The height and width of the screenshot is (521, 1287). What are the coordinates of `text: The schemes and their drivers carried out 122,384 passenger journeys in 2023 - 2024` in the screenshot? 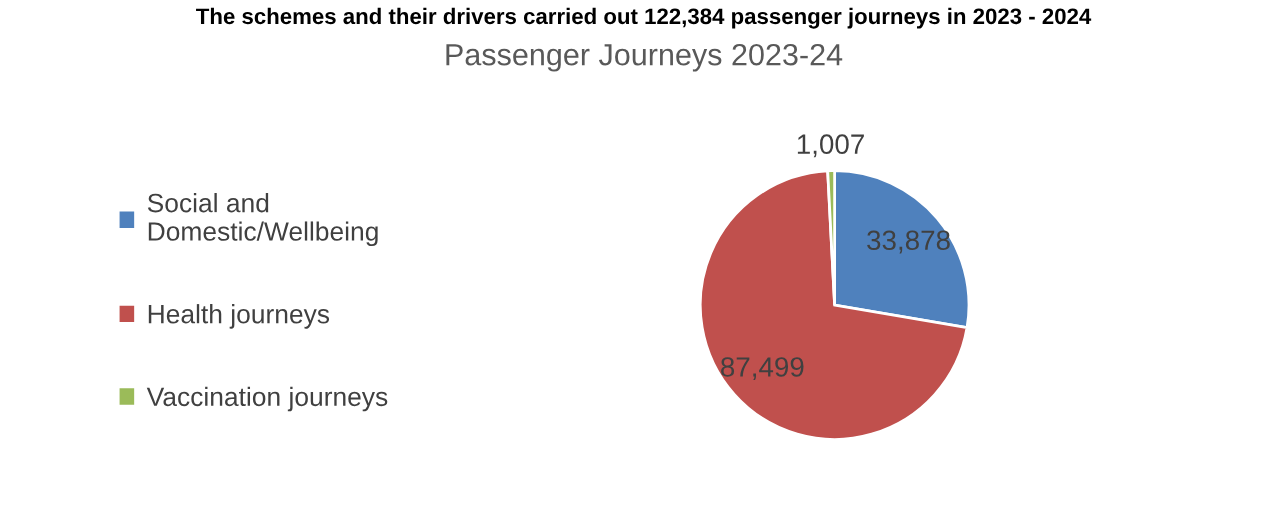 It's located at (644, 18).